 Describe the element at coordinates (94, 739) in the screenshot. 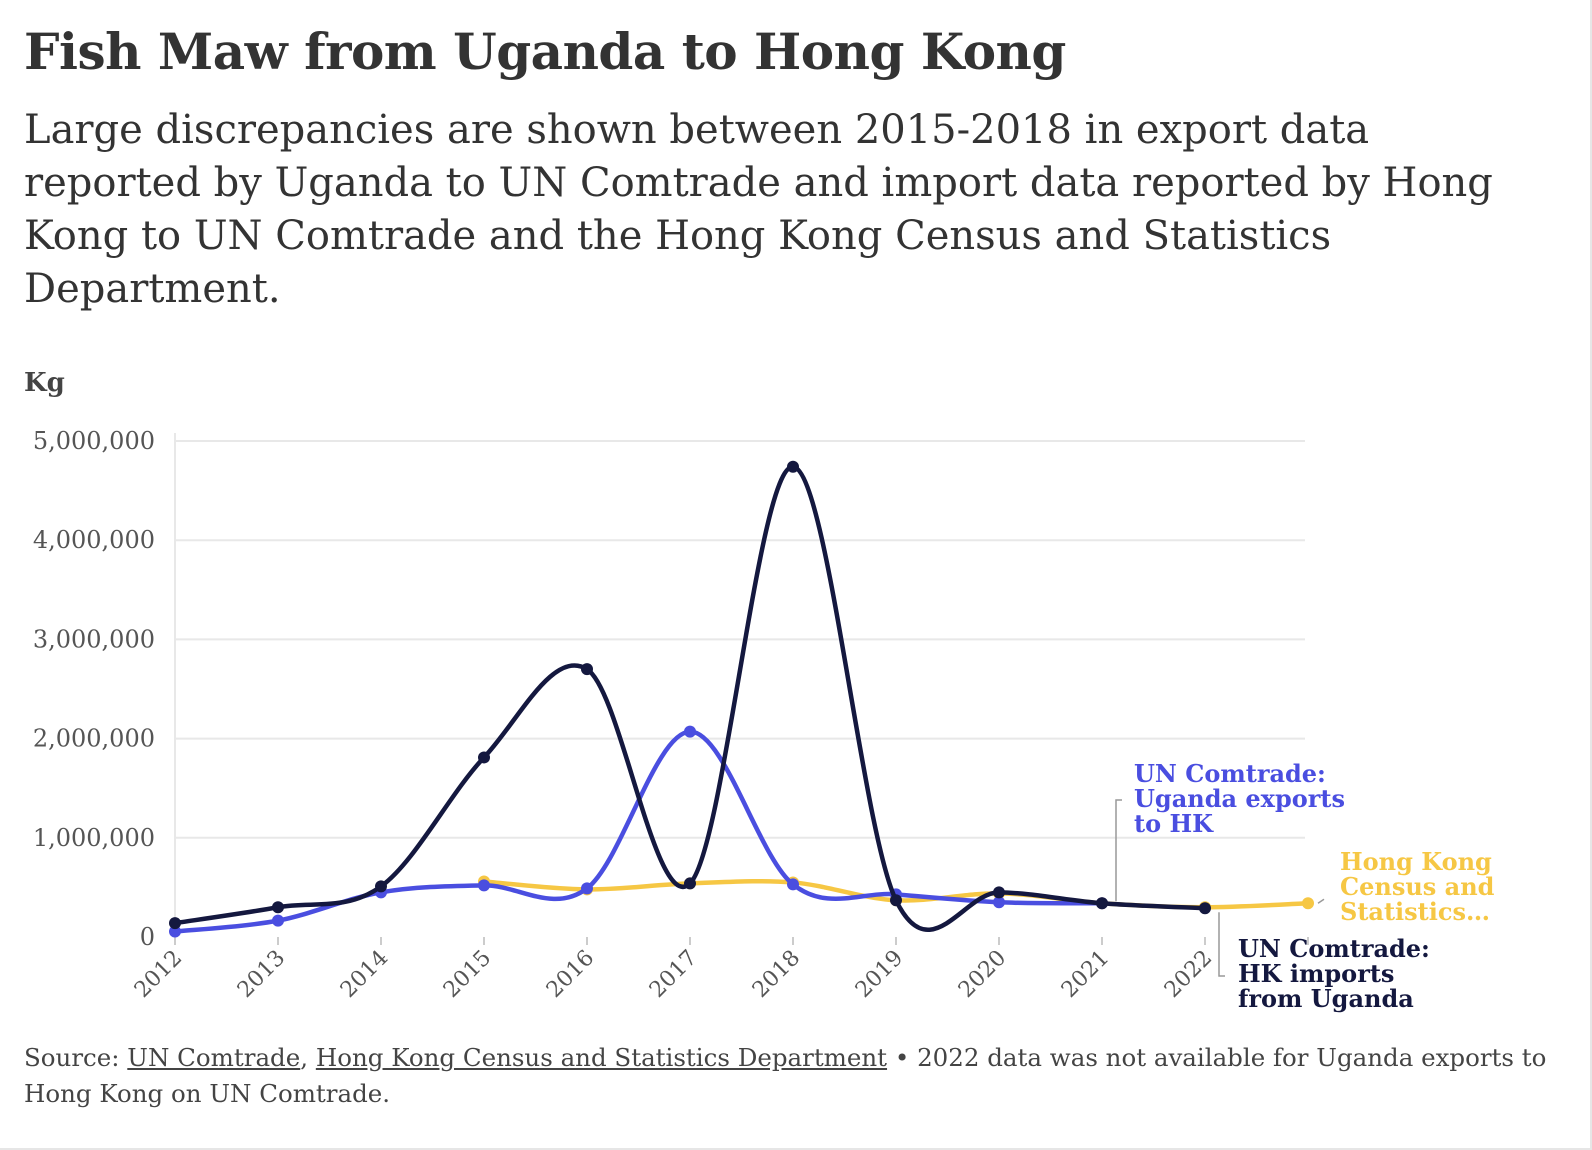

I see `y-tick-label: 2,000,000` at that location.